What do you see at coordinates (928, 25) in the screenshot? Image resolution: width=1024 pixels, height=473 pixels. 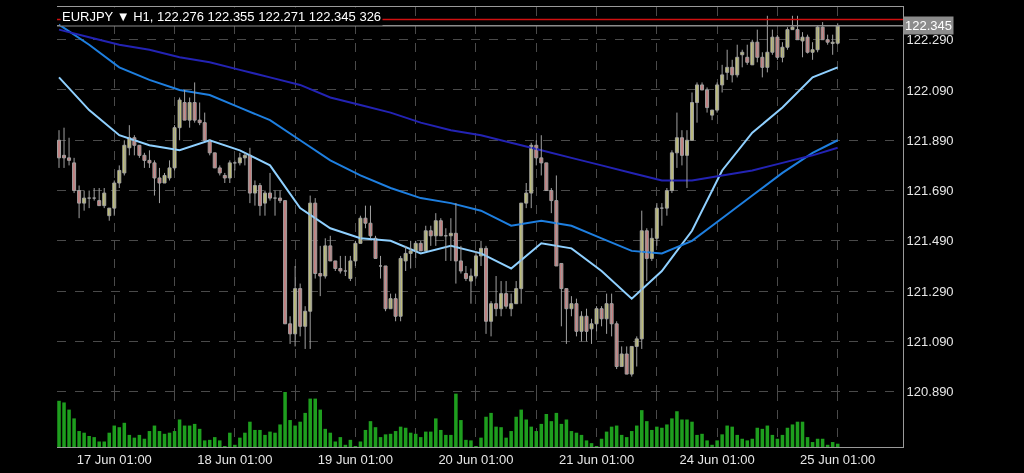 I see `ref-line-label: 122.345` at bounding box center [928, 25].